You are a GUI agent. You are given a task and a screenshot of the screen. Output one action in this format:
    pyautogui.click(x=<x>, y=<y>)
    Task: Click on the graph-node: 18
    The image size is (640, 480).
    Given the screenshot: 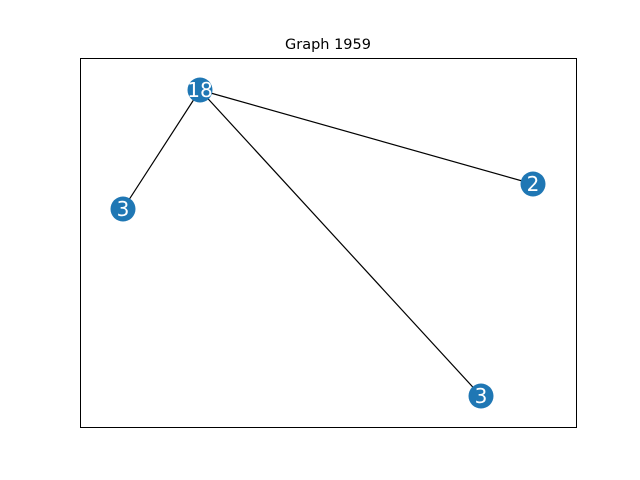 What is the action you would take?
    pyautogui.click(x=200, y=90)
    